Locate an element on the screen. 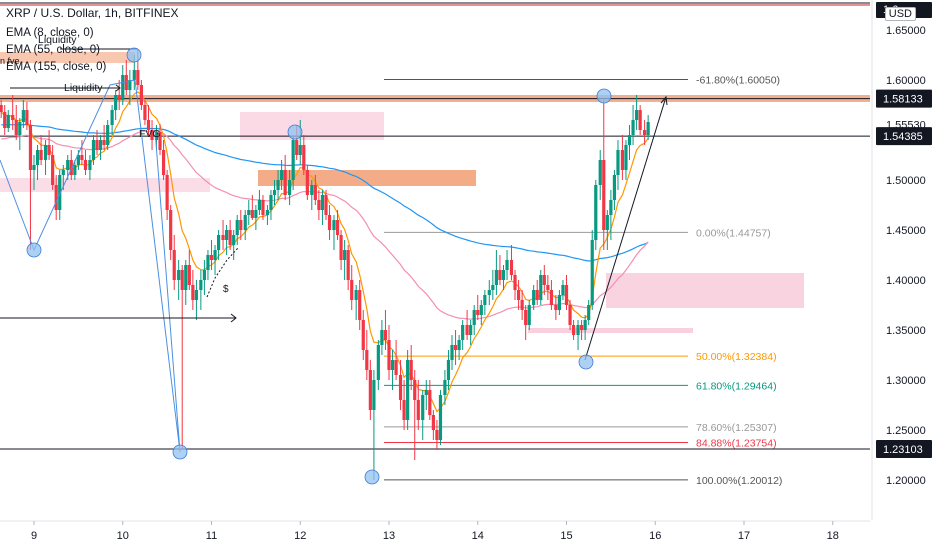  ema-55-label: EMA (55, close, 0) is located at coordinates (53, 50).